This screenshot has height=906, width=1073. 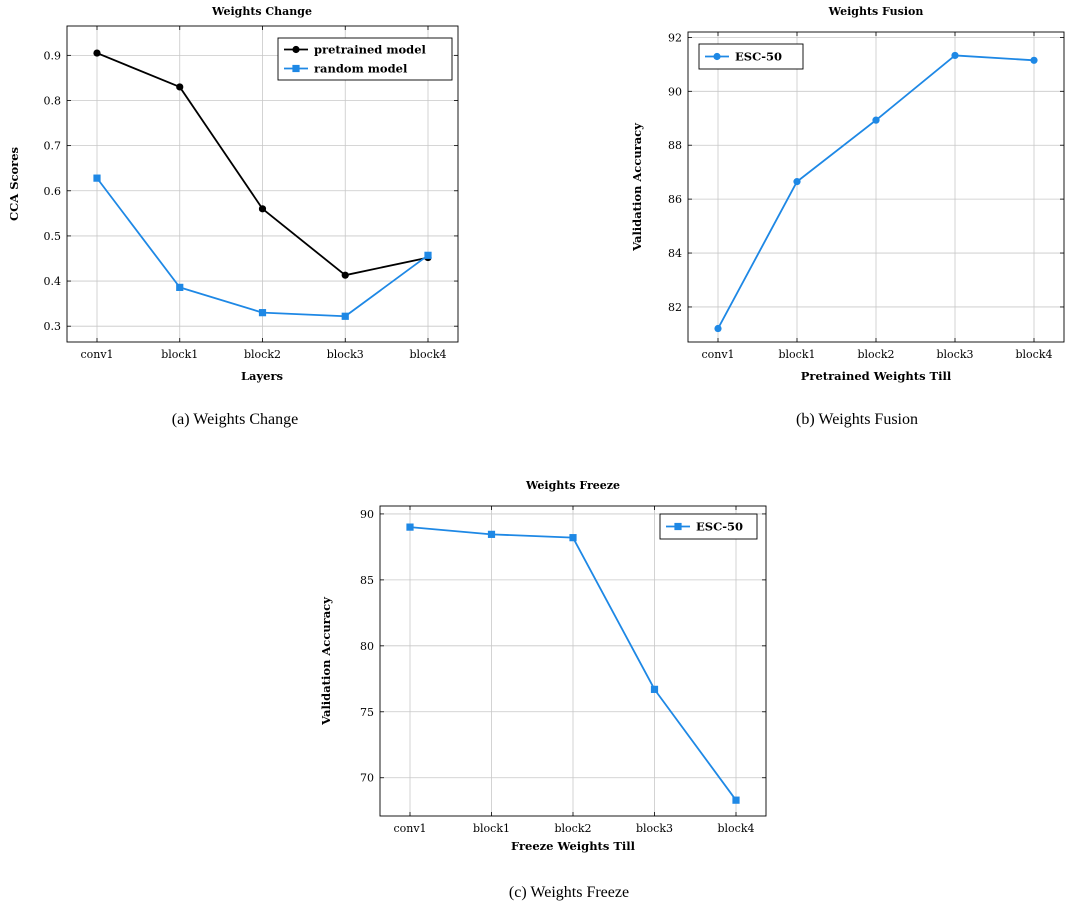 I want to click on y-tick-label: 75, so click(x=367, y=712).